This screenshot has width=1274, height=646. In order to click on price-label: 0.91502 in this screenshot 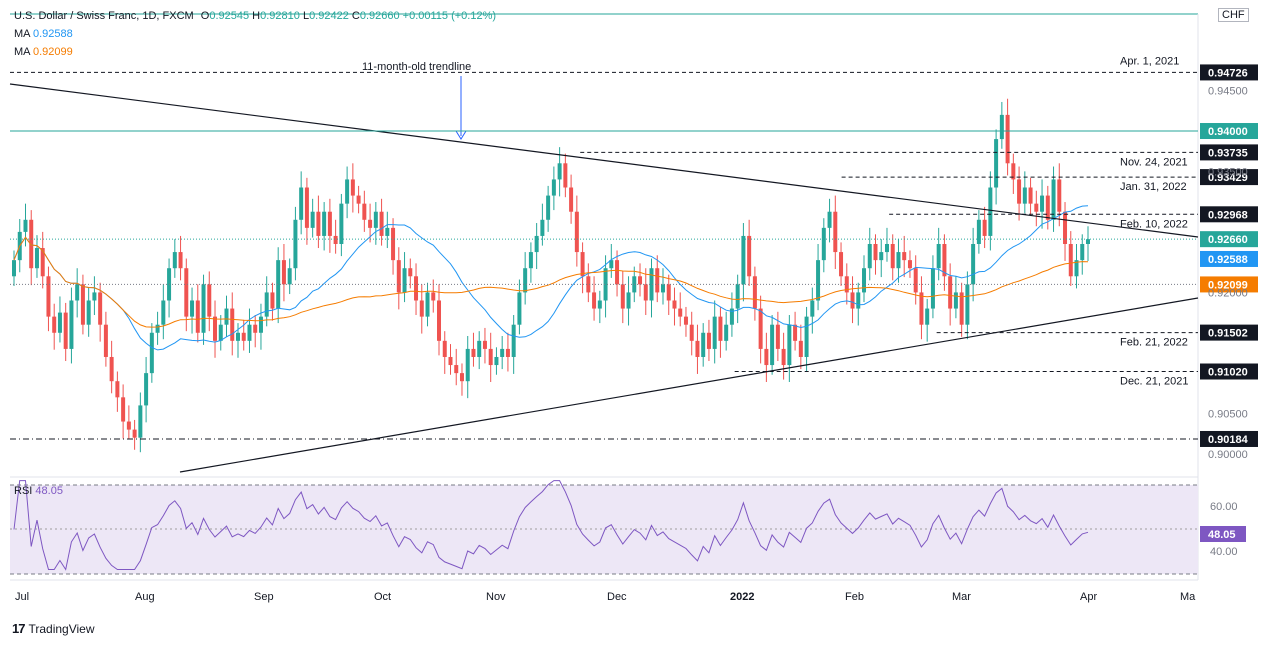, I will do `click(1228, 334)`.